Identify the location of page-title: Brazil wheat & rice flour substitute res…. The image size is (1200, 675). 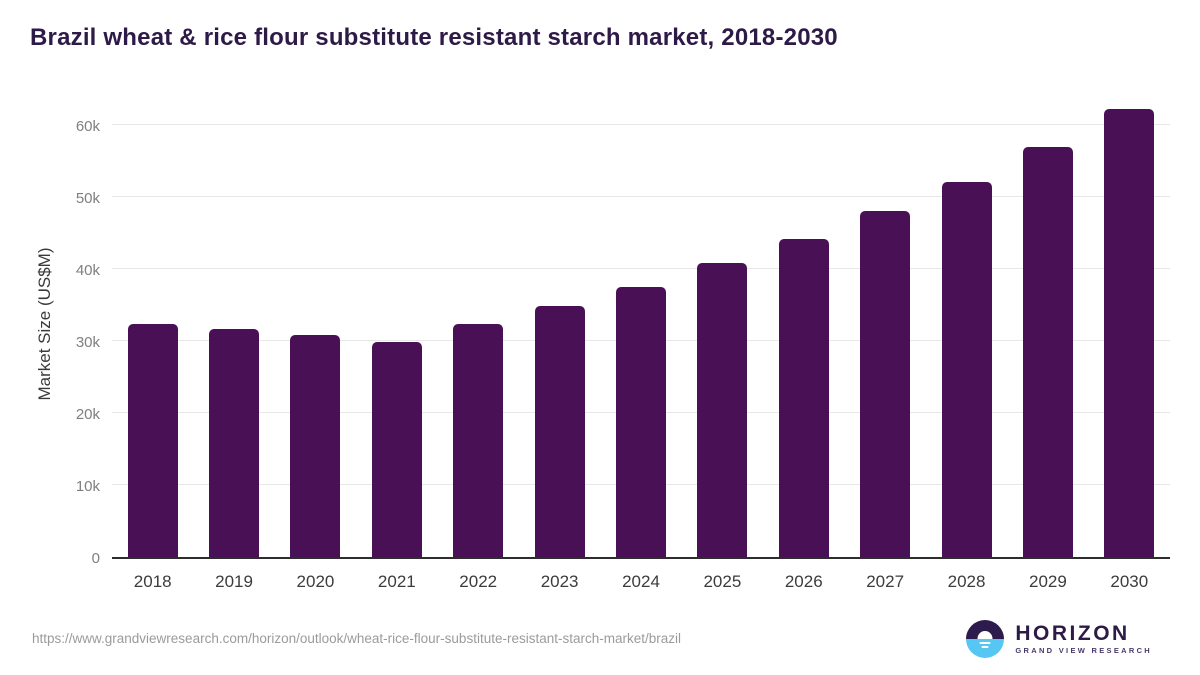
(434, 37).